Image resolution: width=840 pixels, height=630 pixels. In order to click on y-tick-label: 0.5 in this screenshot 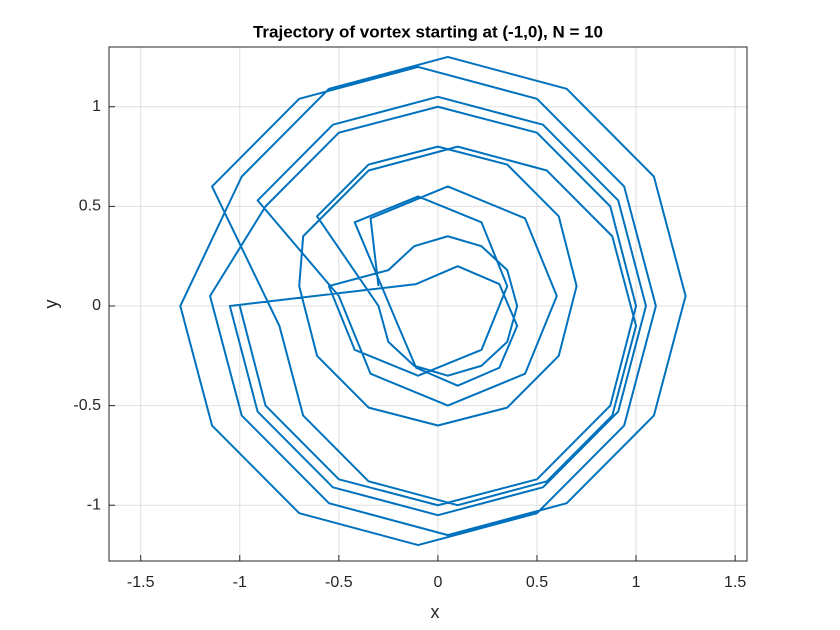, I will do `click(90, 206)`.